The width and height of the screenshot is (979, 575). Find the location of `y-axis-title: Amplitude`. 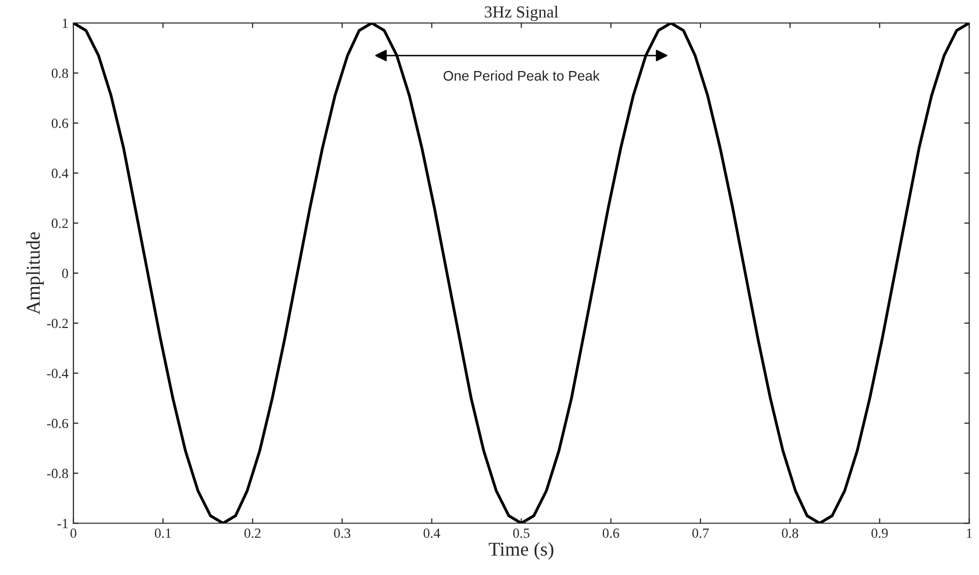

y-axis-title: Amplitude is located at coordinates (35, 273).